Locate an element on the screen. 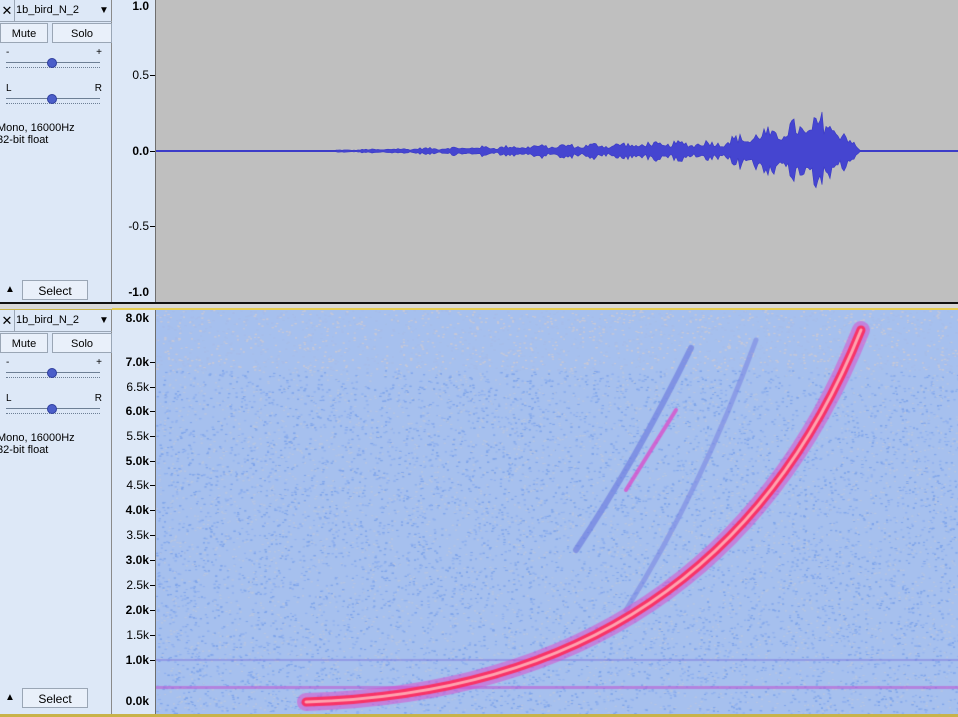 The height and width of the screenshot is (717, 958). ruler-tick: 1.0 is located at coordinates (140, 6).